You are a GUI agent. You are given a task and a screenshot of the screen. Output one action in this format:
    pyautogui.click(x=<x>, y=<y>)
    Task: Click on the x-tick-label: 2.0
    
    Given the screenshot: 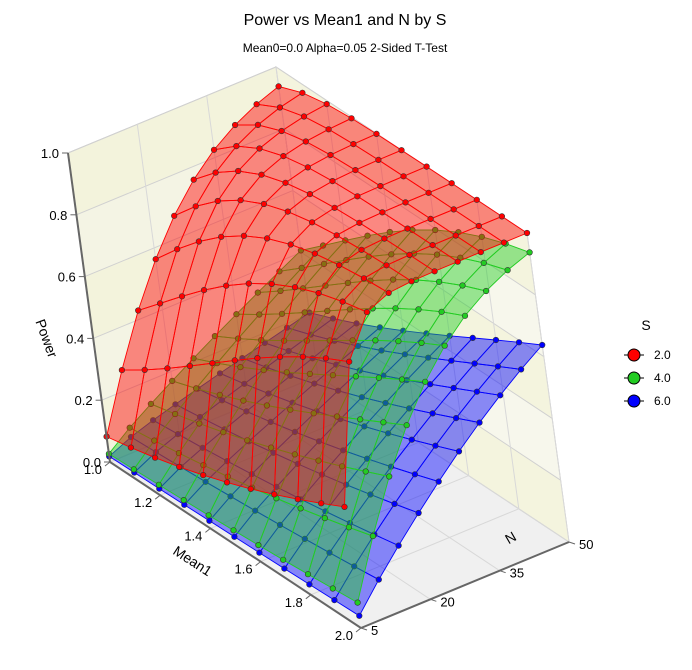 What is the action you would take?
    pyautogui.click(x=344, y=635)
    